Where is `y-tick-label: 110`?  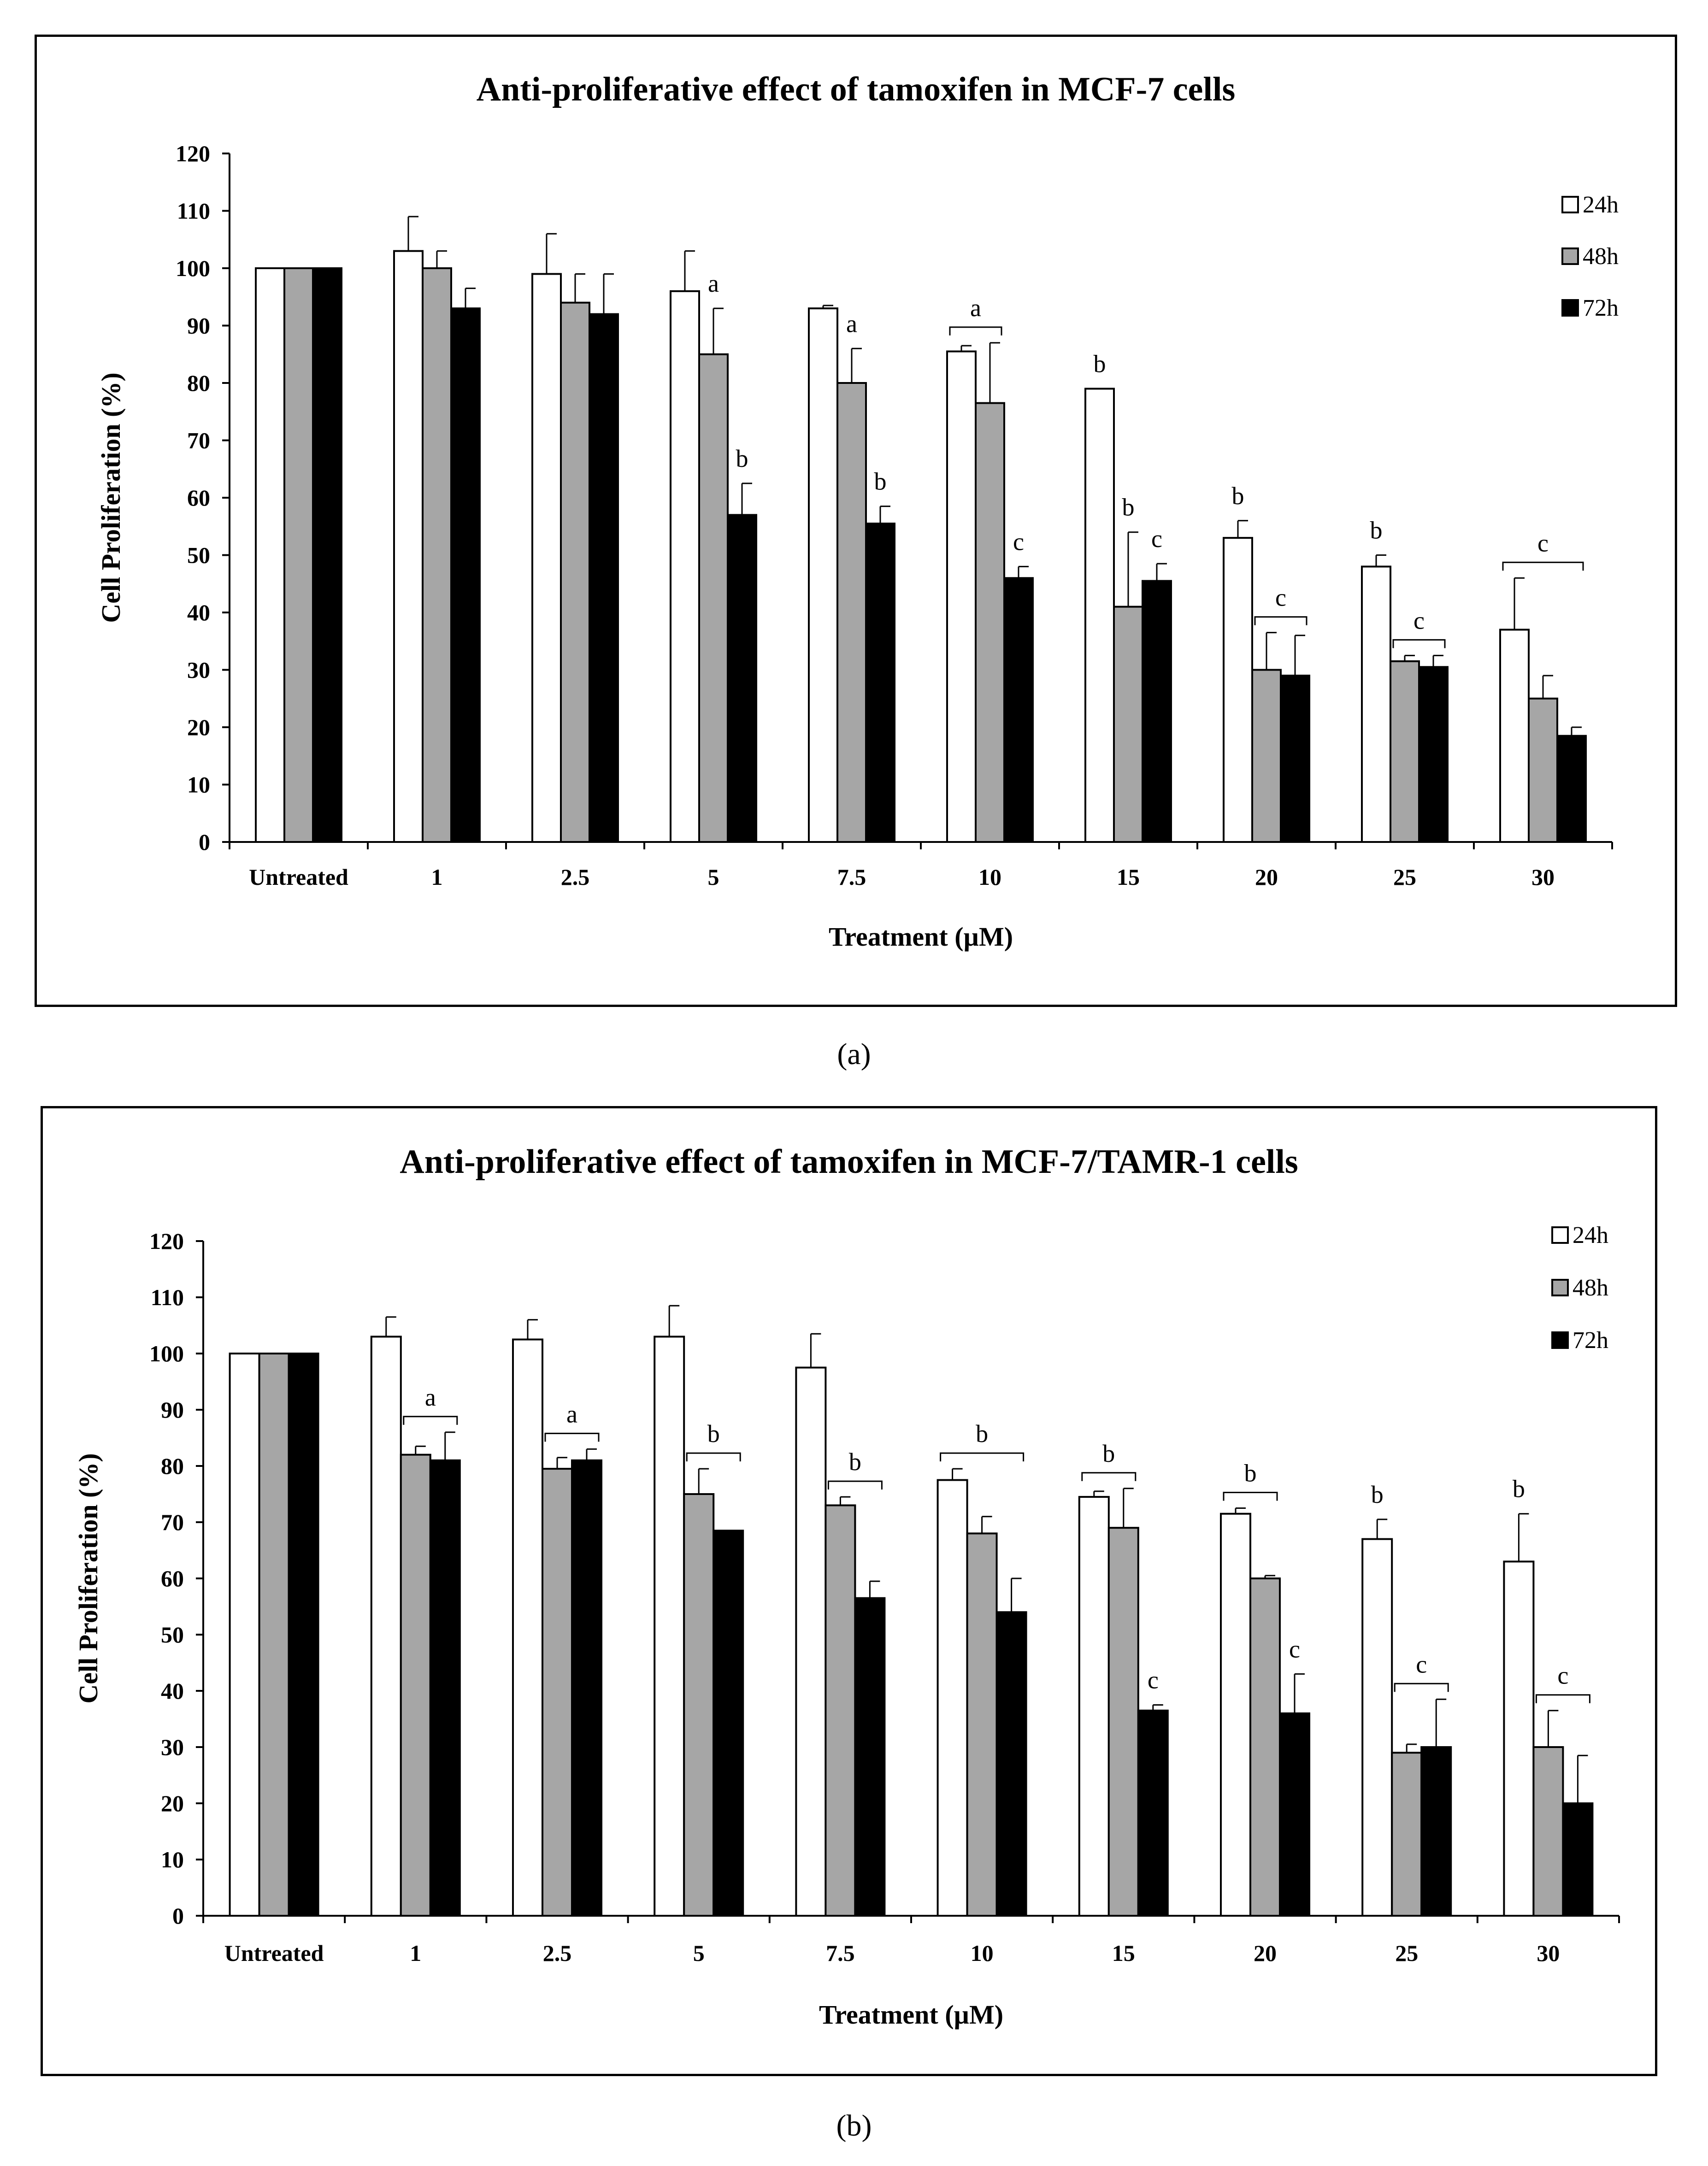 y-tick-label: 110 is located at coordinates (193, 211).